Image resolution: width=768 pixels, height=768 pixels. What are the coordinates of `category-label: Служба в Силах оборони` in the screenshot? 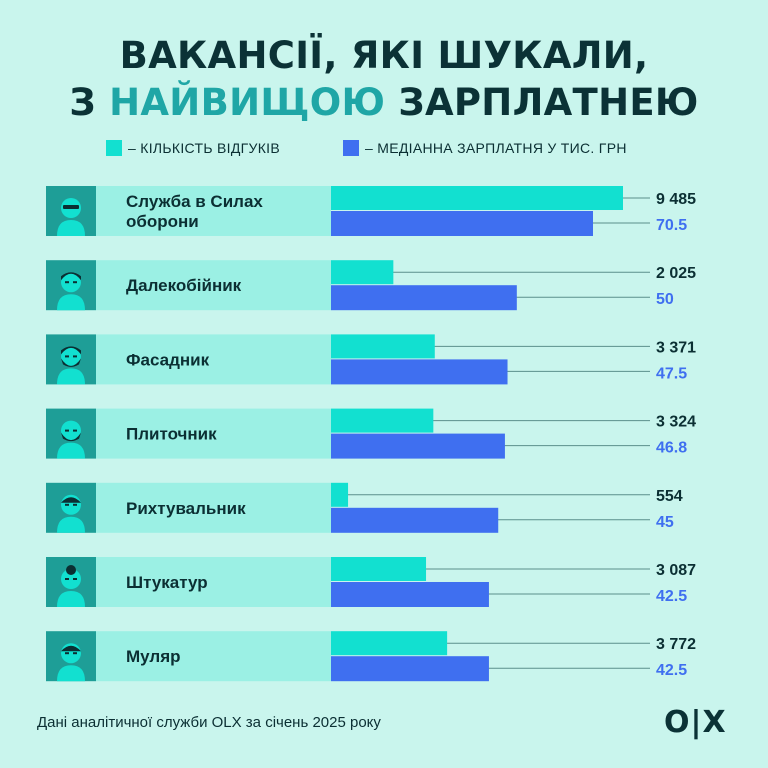 It's located at (194, 211).